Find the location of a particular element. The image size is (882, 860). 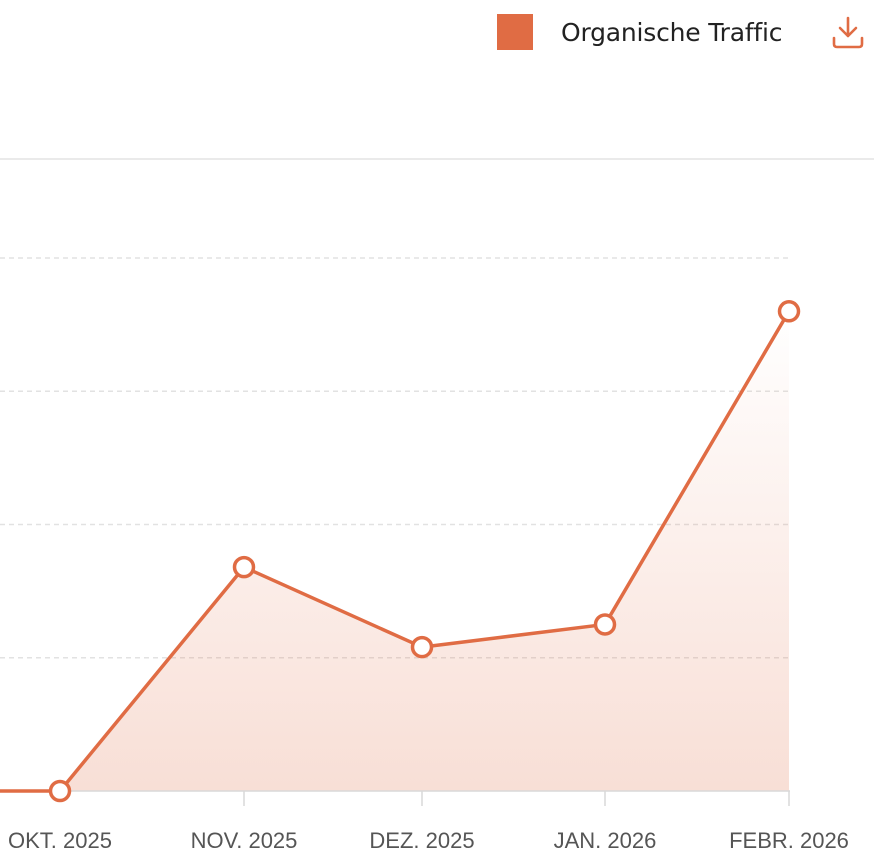

x-tick-label: OKT. 2025 is located at coordinates (60, 840).